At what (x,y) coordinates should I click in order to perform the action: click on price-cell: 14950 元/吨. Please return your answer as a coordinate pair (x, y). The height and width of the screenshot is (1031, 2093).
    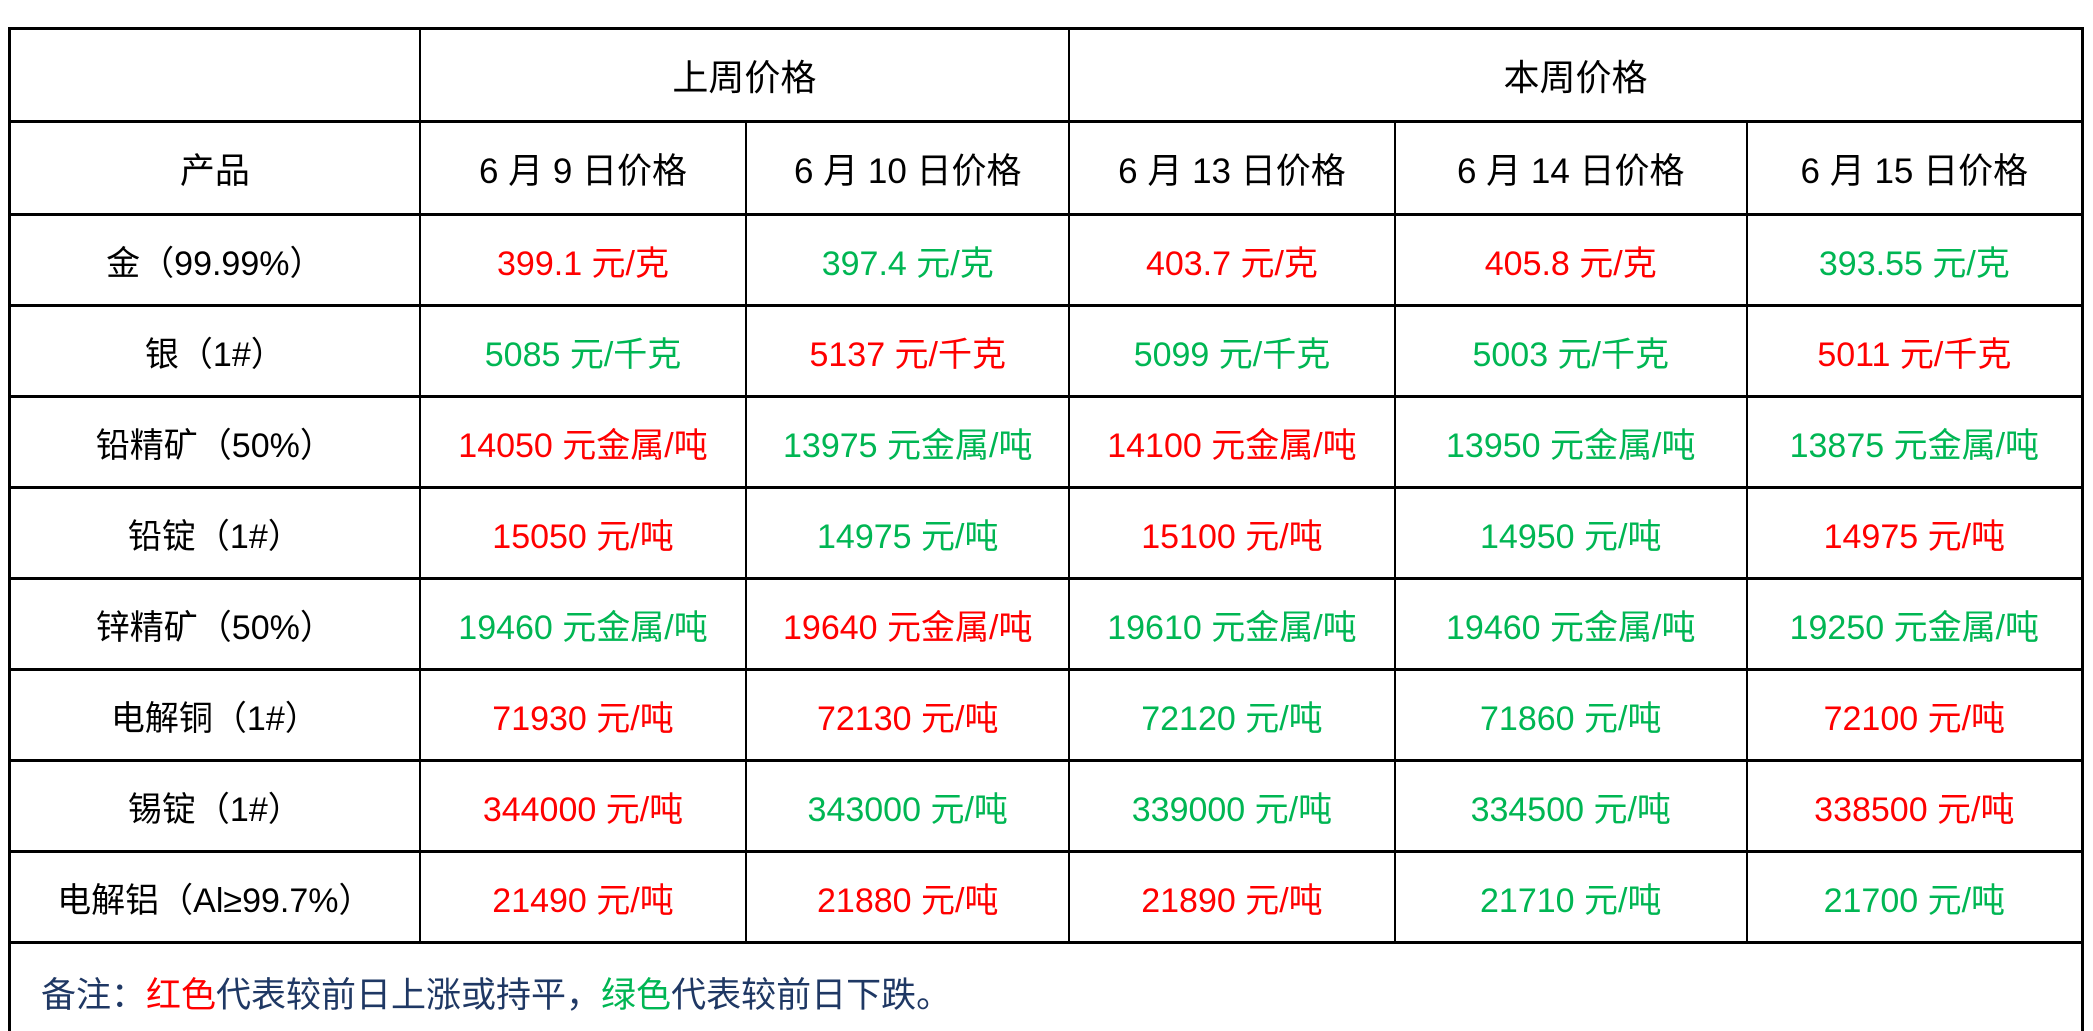
    Looking at the image, I should click on (1570, 533).